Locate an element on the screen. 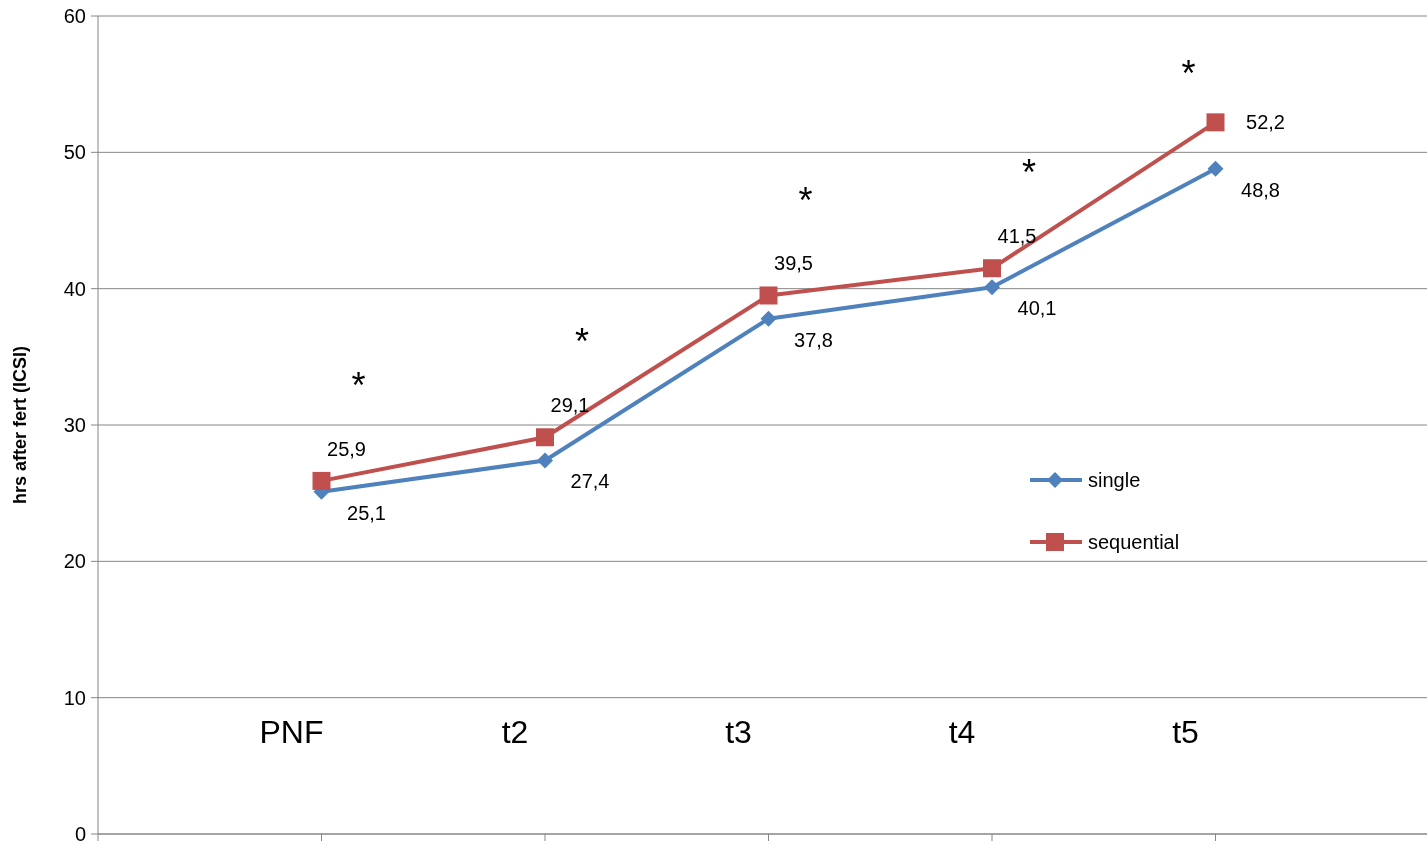  y-axis-title: hrs after fert (ICSI) is located at coordinates (20, 425).